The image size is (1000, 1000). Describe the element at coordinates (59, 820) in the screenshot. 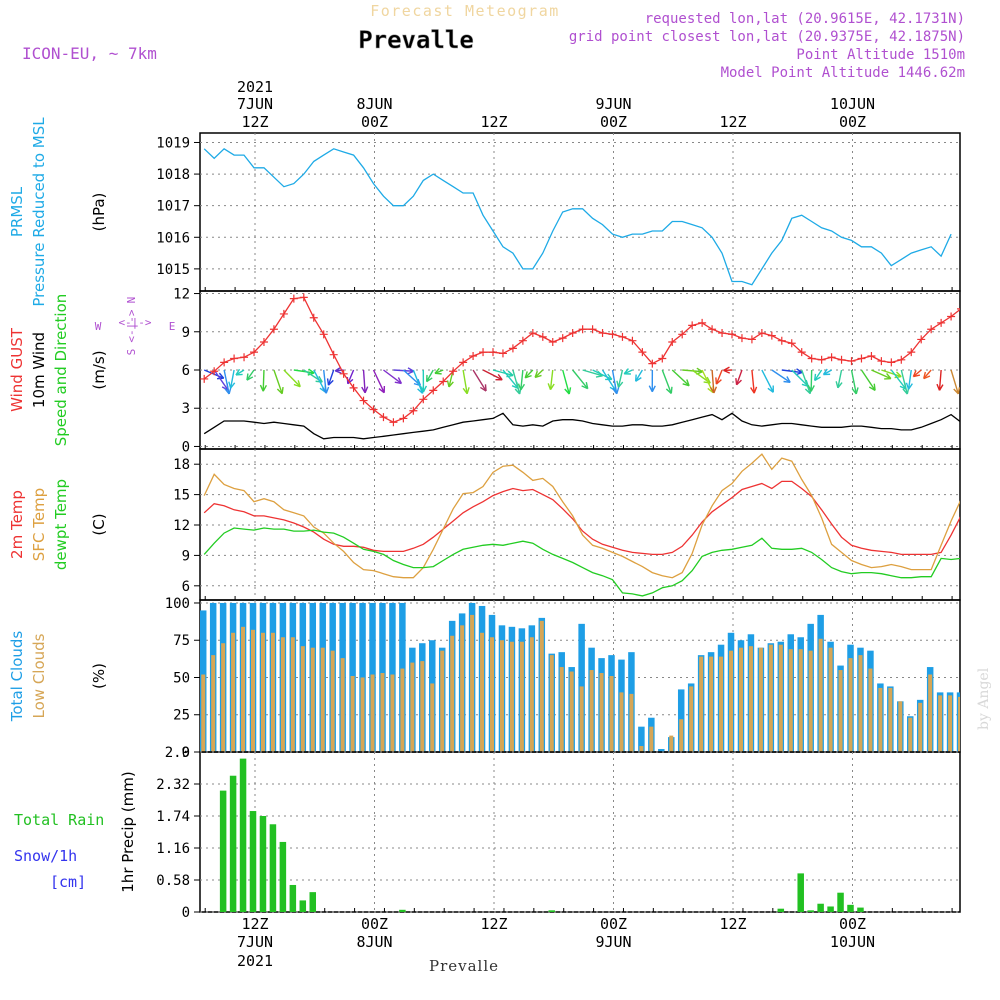

I see `precipitation-title-0: Total Rain` at that location.